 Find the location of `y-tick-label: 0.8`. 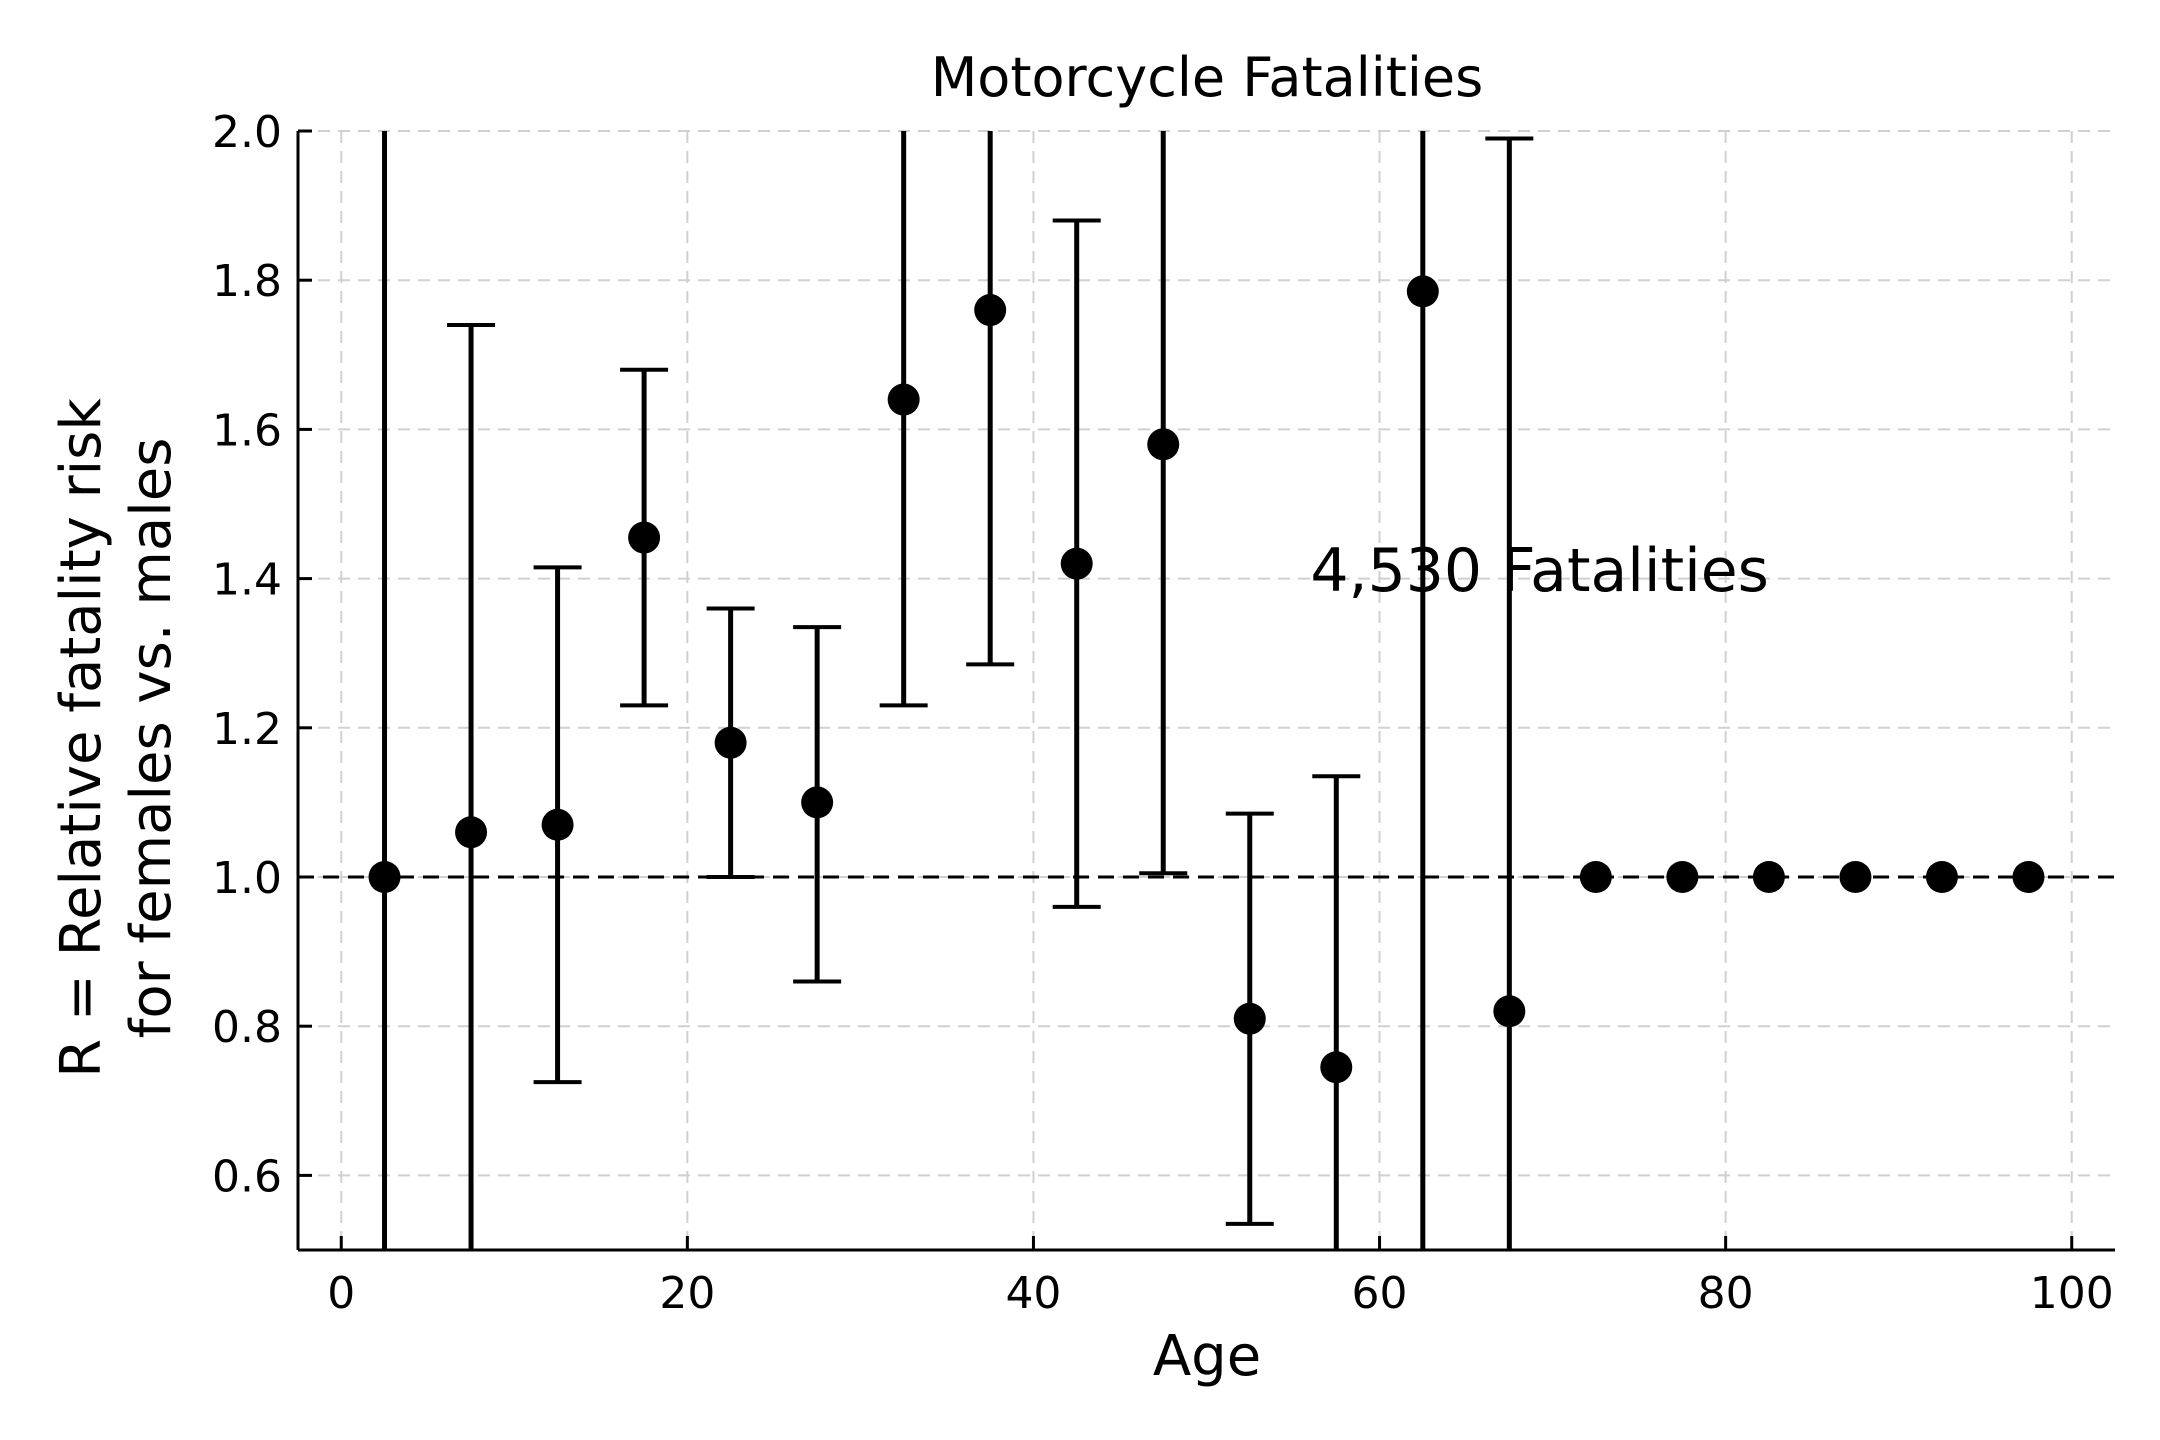

y-tick-label: 0.8 is located at coordinates (247, 1027).